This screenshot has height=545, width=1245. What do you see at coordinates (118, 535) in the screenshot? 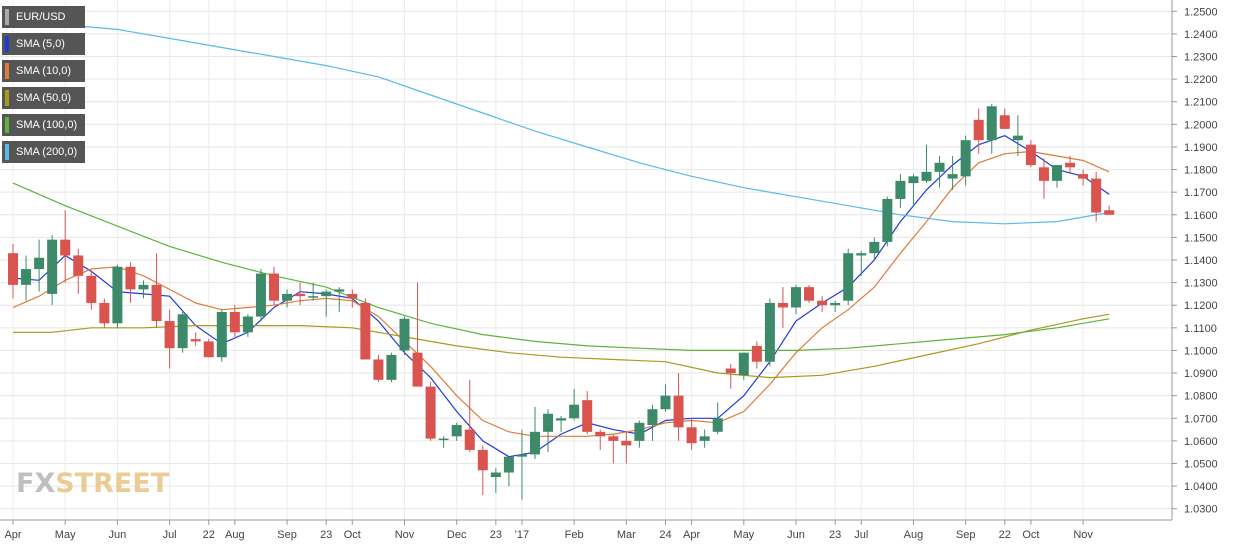
I see `x-tick-label: Jun` at bounding box center [118, 535].